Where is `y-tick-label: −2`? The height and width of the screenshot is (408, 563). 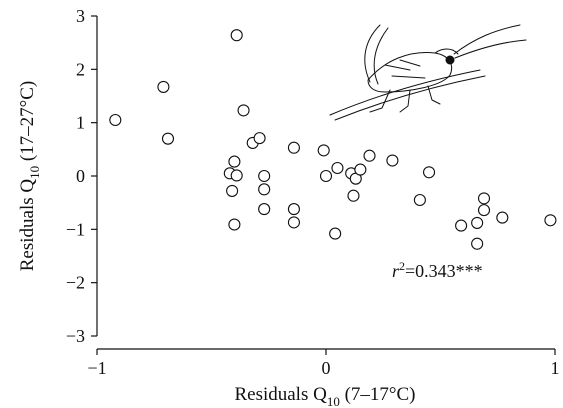 y-tick-label: −2 is located at coordinates (75, 283).